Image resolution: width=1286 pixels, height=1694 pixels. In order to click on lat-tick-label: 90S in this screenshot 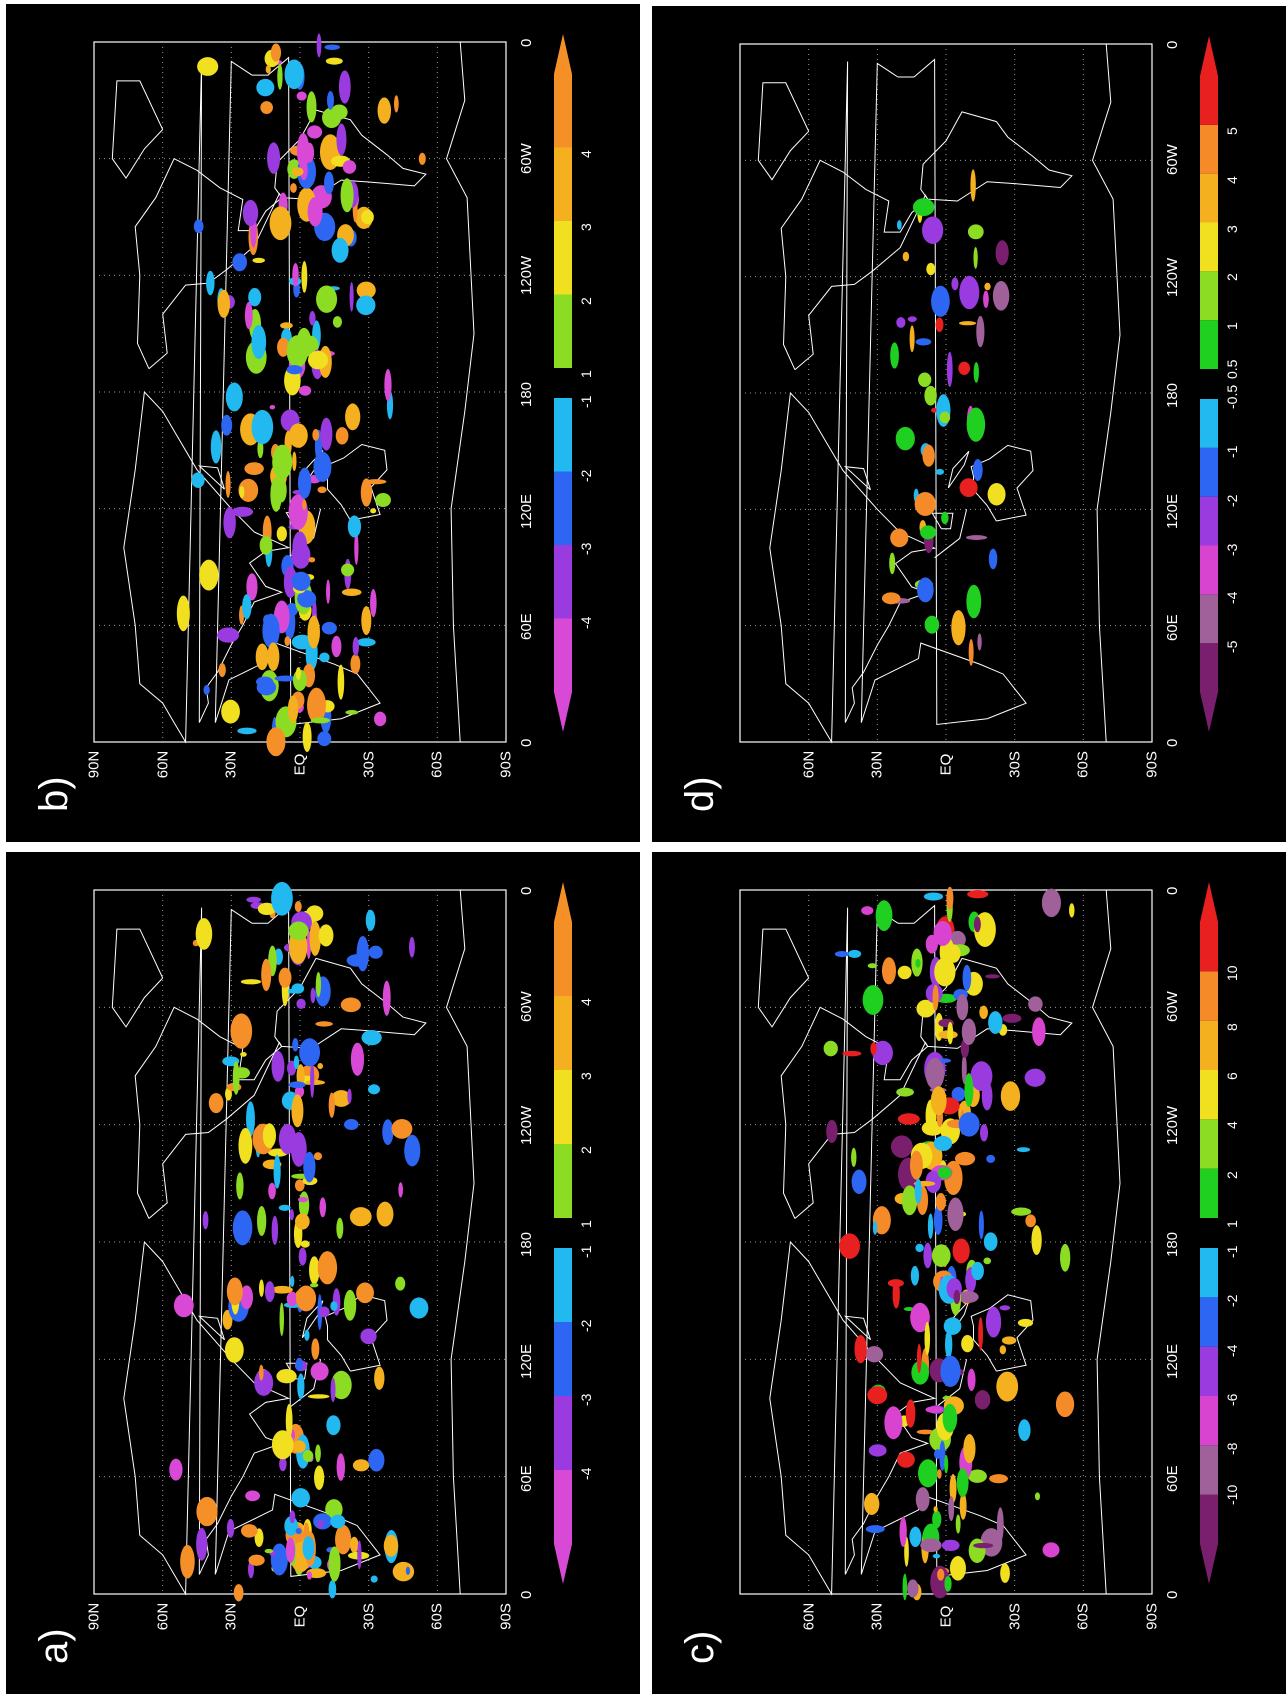, I will do `click(1152, 764)`.